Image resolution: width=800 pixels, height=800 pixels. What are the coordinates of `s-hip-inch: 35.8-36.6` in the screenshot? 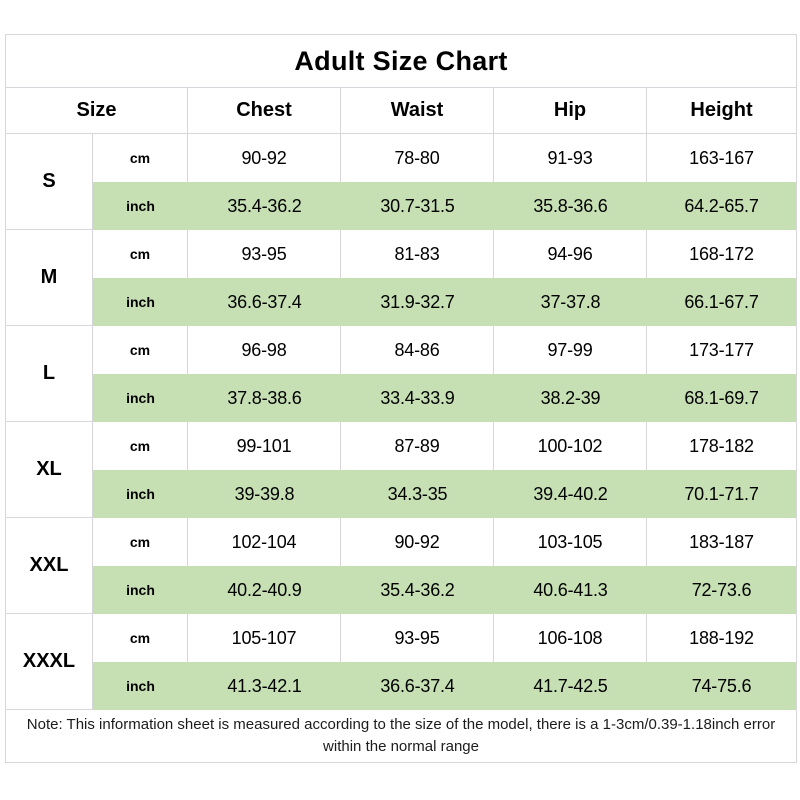 It's located at (570, 206).